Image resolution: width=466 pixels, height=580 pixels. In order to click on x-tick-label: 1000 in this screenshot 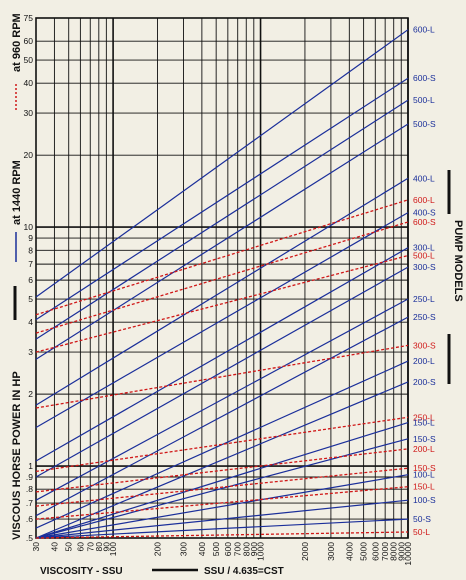, I will do `click(261, 551)`.